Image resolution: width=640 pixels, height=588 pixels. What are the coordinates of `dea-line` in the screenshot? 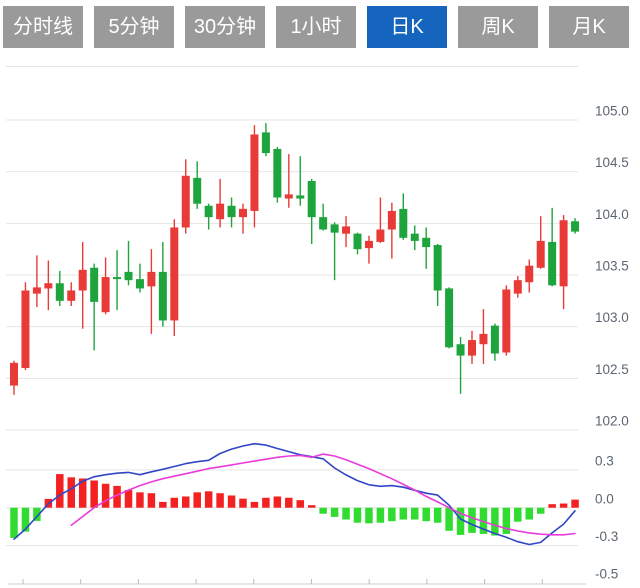 It's located at (323, 494).